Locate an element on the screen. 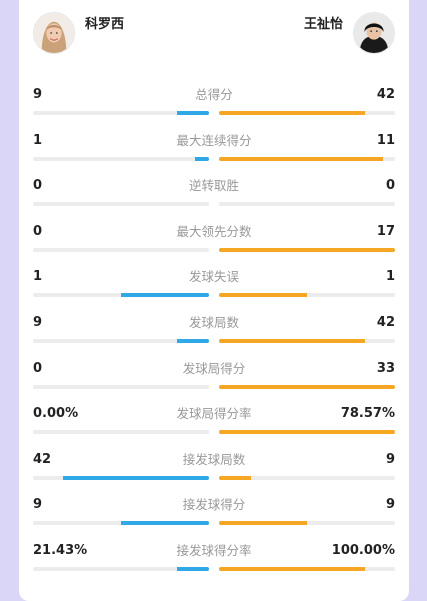 This screenshot has height=601, width=427. right-value: 78.57% is located at coordinates (367, 414).